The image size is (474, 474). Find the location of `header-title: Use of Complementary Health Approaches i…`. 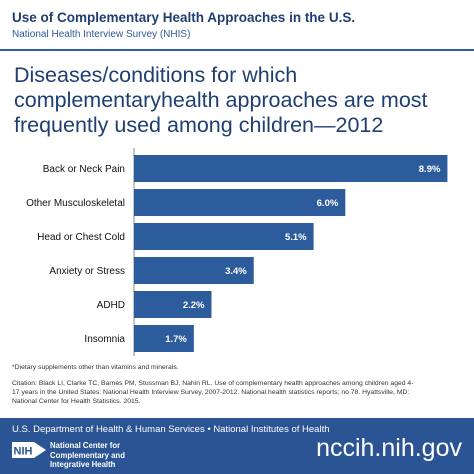

header-title: Use of Complementary Health Approaches i… is located at coordinates (184, 17).